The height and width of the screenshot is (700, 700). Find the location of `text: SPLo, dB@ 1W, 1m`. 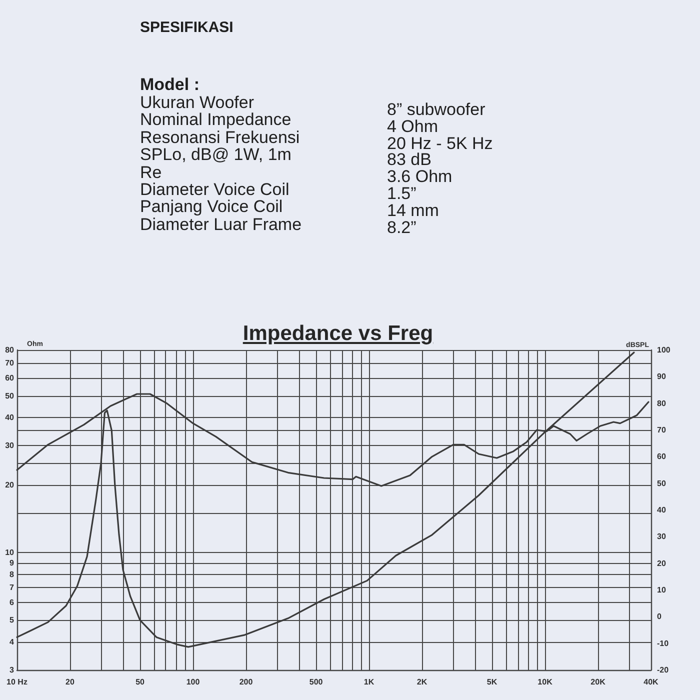

text: SPLo, dB@ 1W, 1m is located at coordinates (216, 154).